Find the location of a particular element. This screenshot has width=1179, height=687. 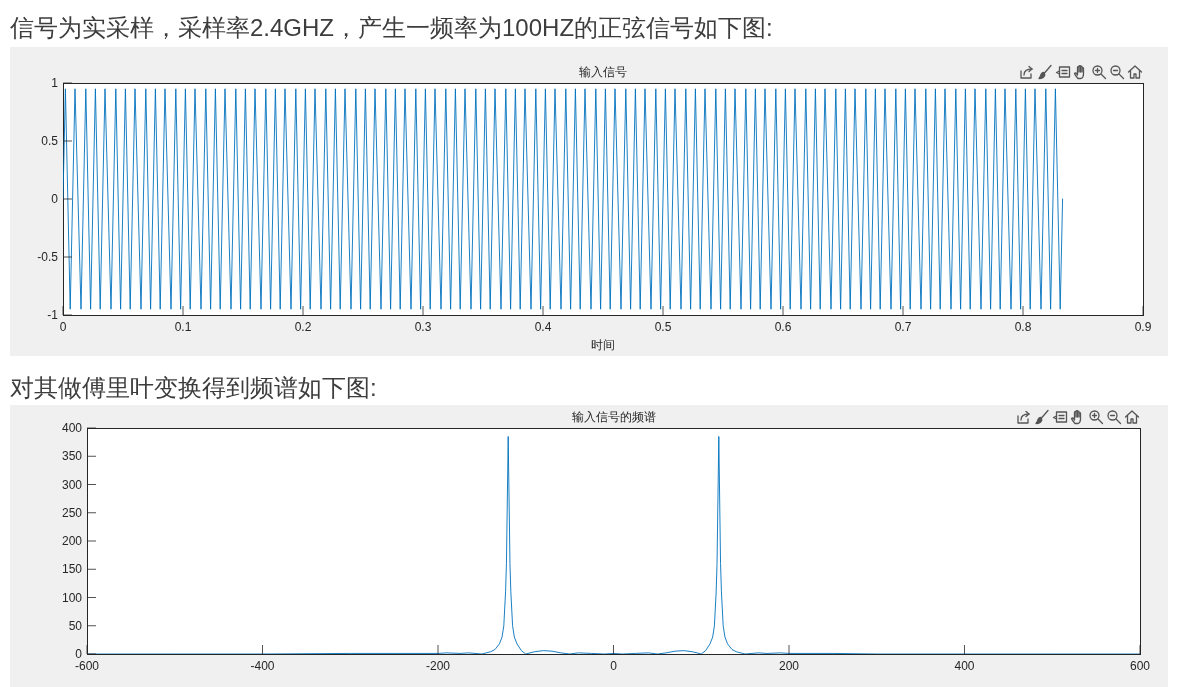

x-tick-label: 0 is located at coordinates (614, 666).